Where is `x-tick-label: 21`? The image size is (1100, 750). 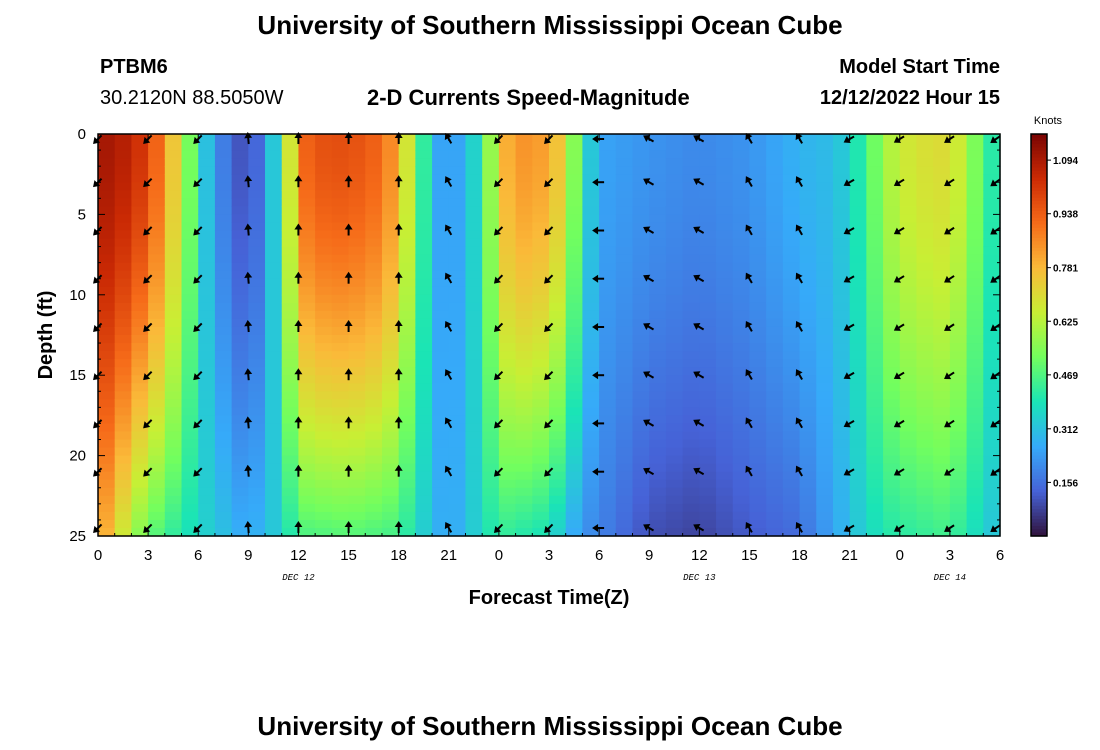 x-tick-label: 21 is located at coordinates (849, 555).